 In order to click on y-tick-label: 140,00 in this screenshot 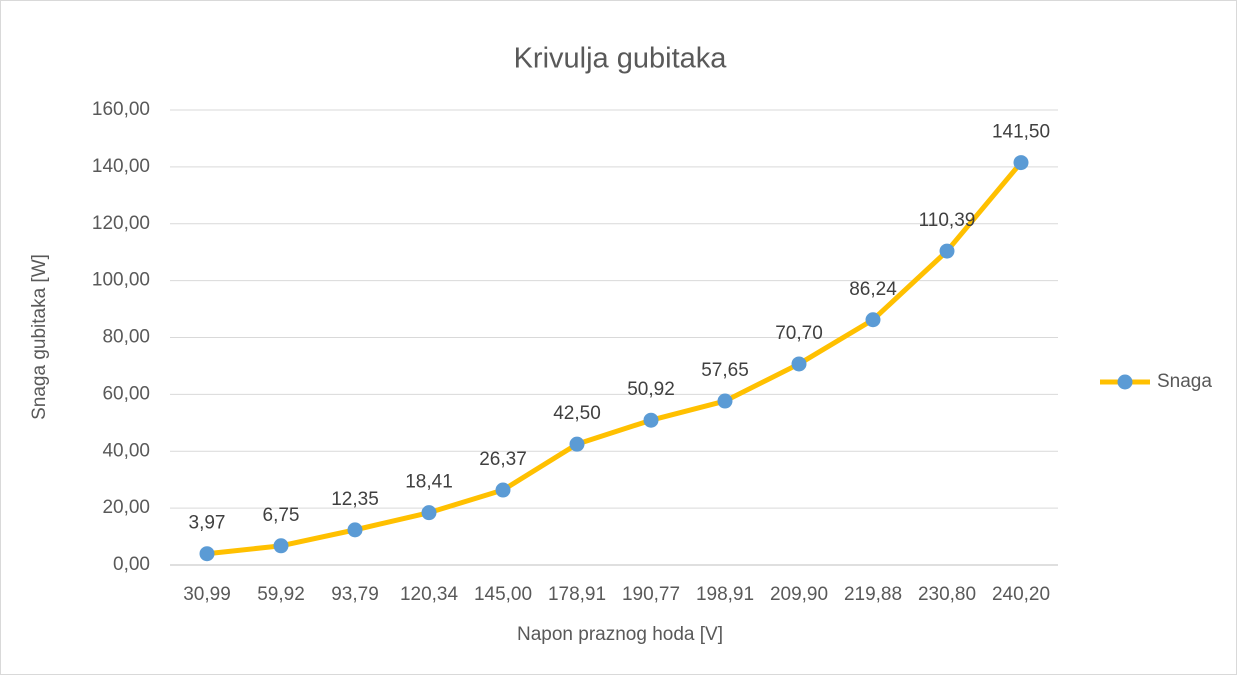, I will do `click(121, 166)`.